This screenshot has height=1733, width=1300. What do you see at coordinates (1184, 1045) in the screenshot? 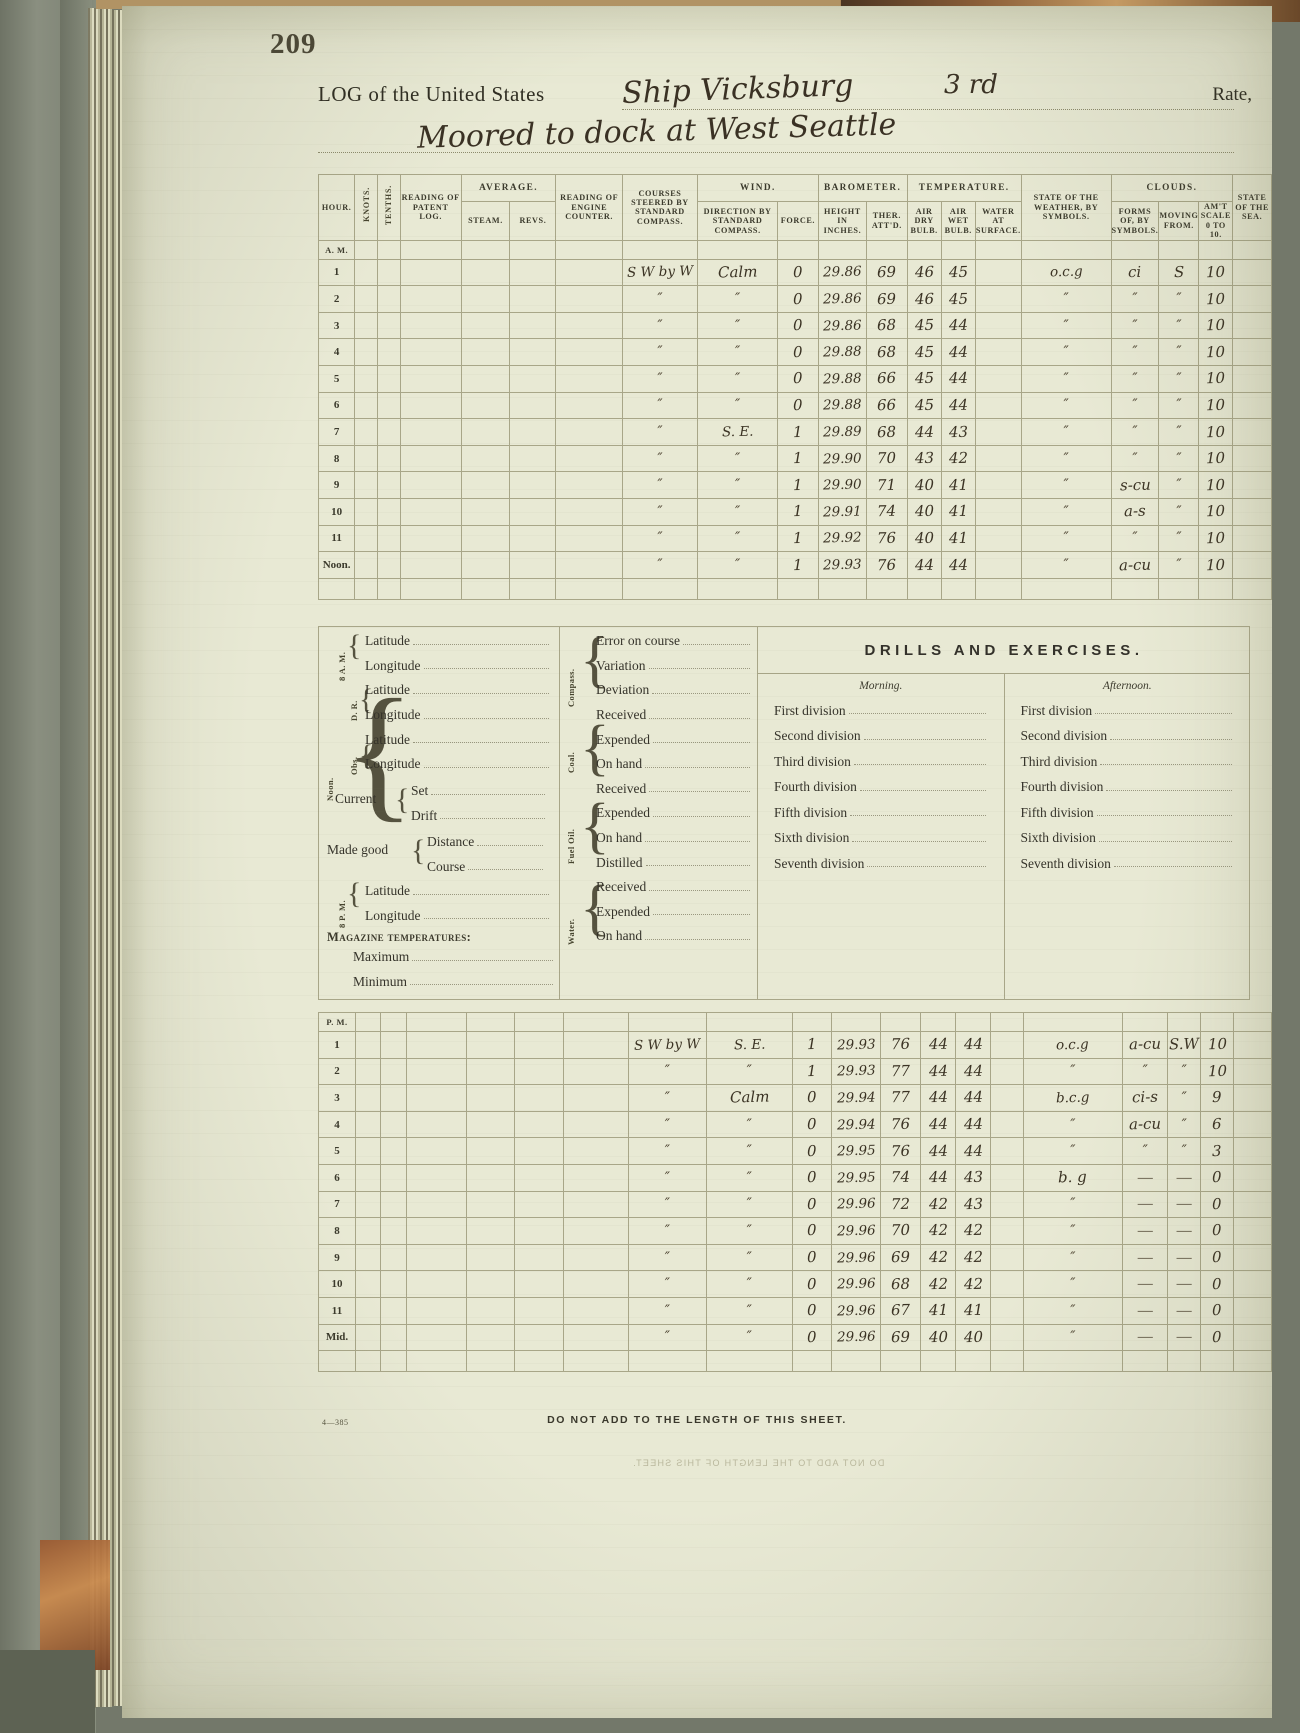
I see `cell-moving: S.W` at bounding box center [1184, 1045].